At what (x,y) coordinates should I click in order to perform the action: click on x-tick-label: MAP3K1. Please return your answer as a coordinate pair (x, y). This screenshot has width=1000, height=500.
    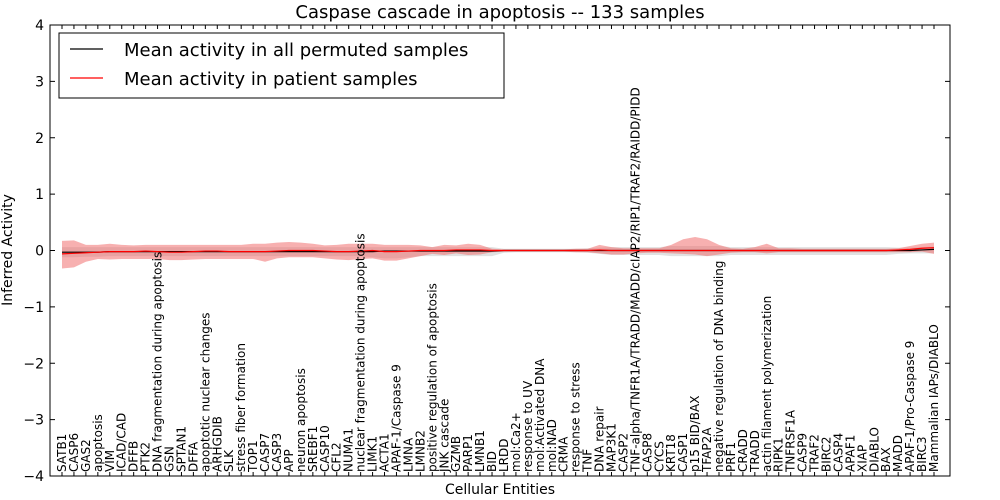
    Looking at the image, I should click on (611, 447).